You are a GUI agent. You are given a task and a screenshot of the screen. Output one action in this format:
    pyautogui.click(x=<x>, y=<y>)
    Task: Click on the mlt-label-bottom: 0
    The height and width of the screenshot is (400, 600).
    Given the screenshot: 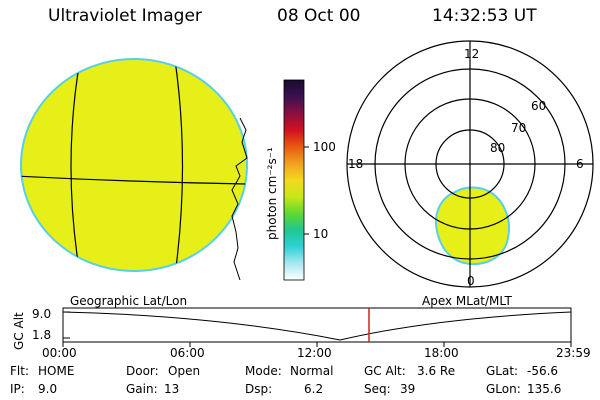 What is the action you would take?
    pyautogui.click(x=471, y=281)
    